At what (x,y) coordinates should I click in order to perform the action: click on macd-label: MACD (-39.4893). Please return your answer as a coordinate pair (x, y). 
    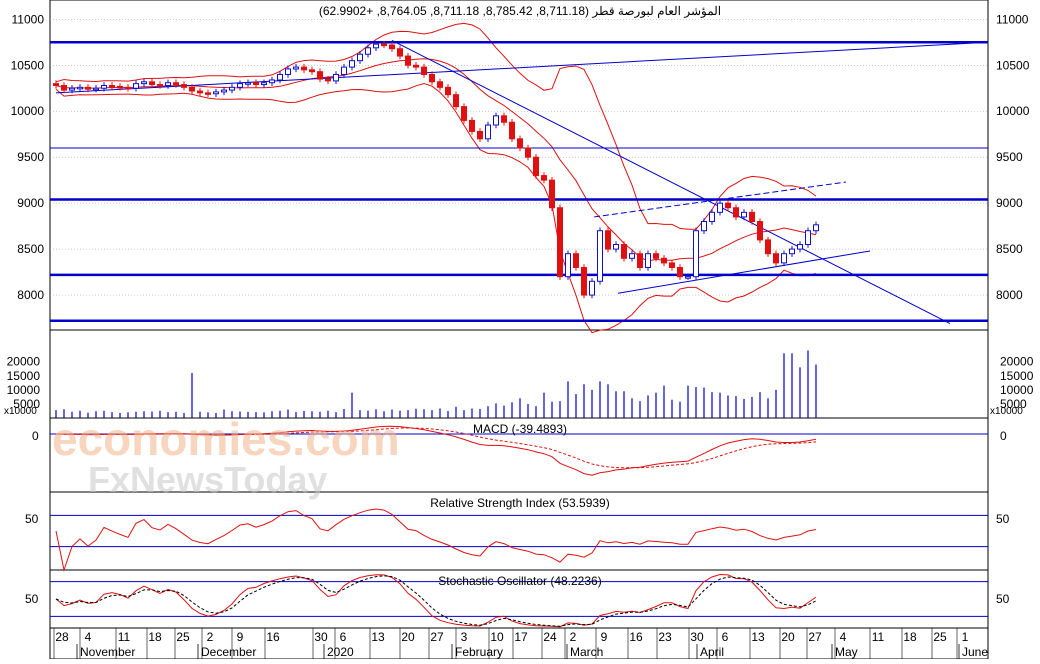
    Looking at the image, I should click on (520, 429).